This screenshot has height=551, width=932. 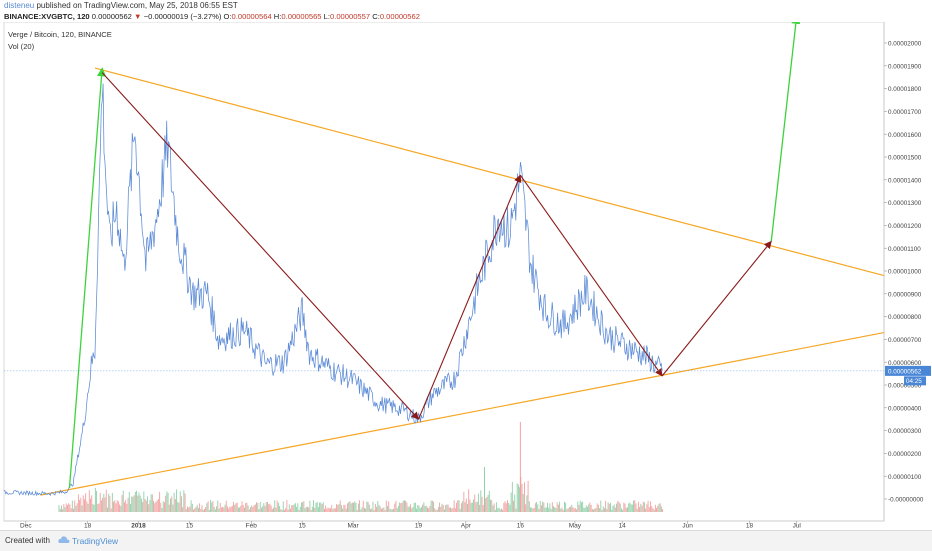 What do you see at coordinates (444, 525) in the screenshot?
I see `x-axis: Dec 18 2018 15 Feb 15 Mar 19 Apr 16 May 14 Jun 18 Jul` at bounding box center [444, 525].